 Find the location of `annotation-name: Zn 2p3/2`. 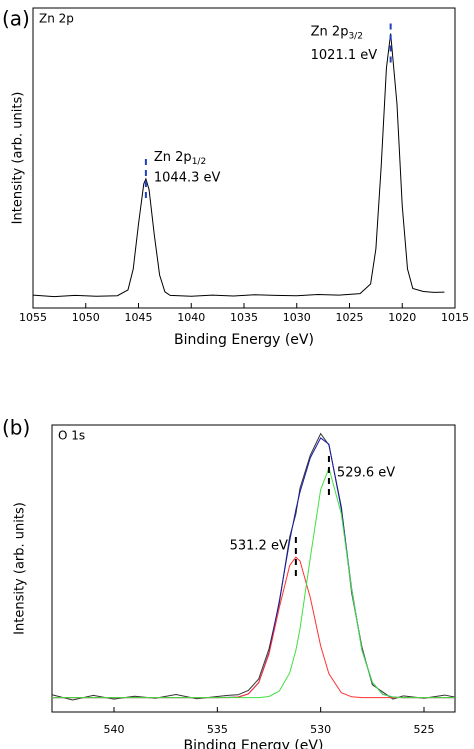

annotation-name: Zn 2p3/2 is located at coordinates (337, 32).